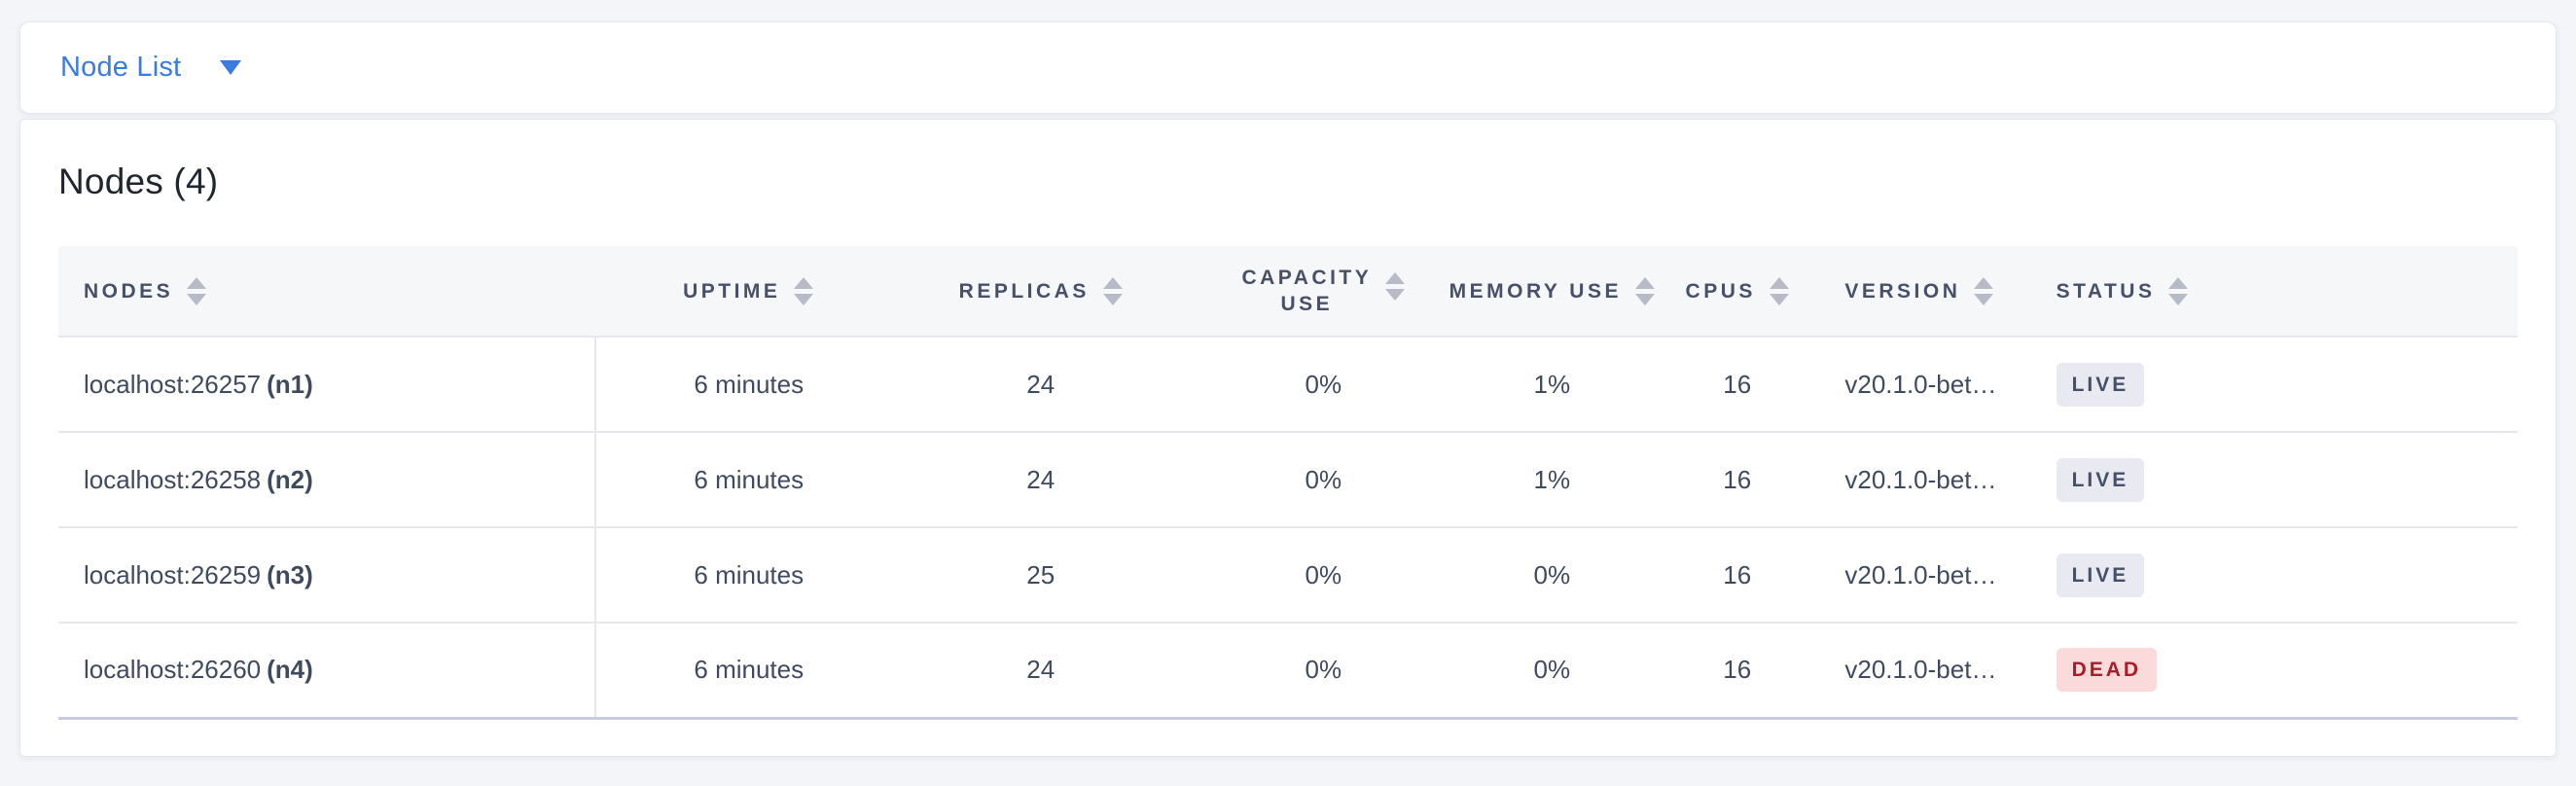 The image size is (2576, 786). I want to click on node-list-dropdown: Node List, so click(151, 68).